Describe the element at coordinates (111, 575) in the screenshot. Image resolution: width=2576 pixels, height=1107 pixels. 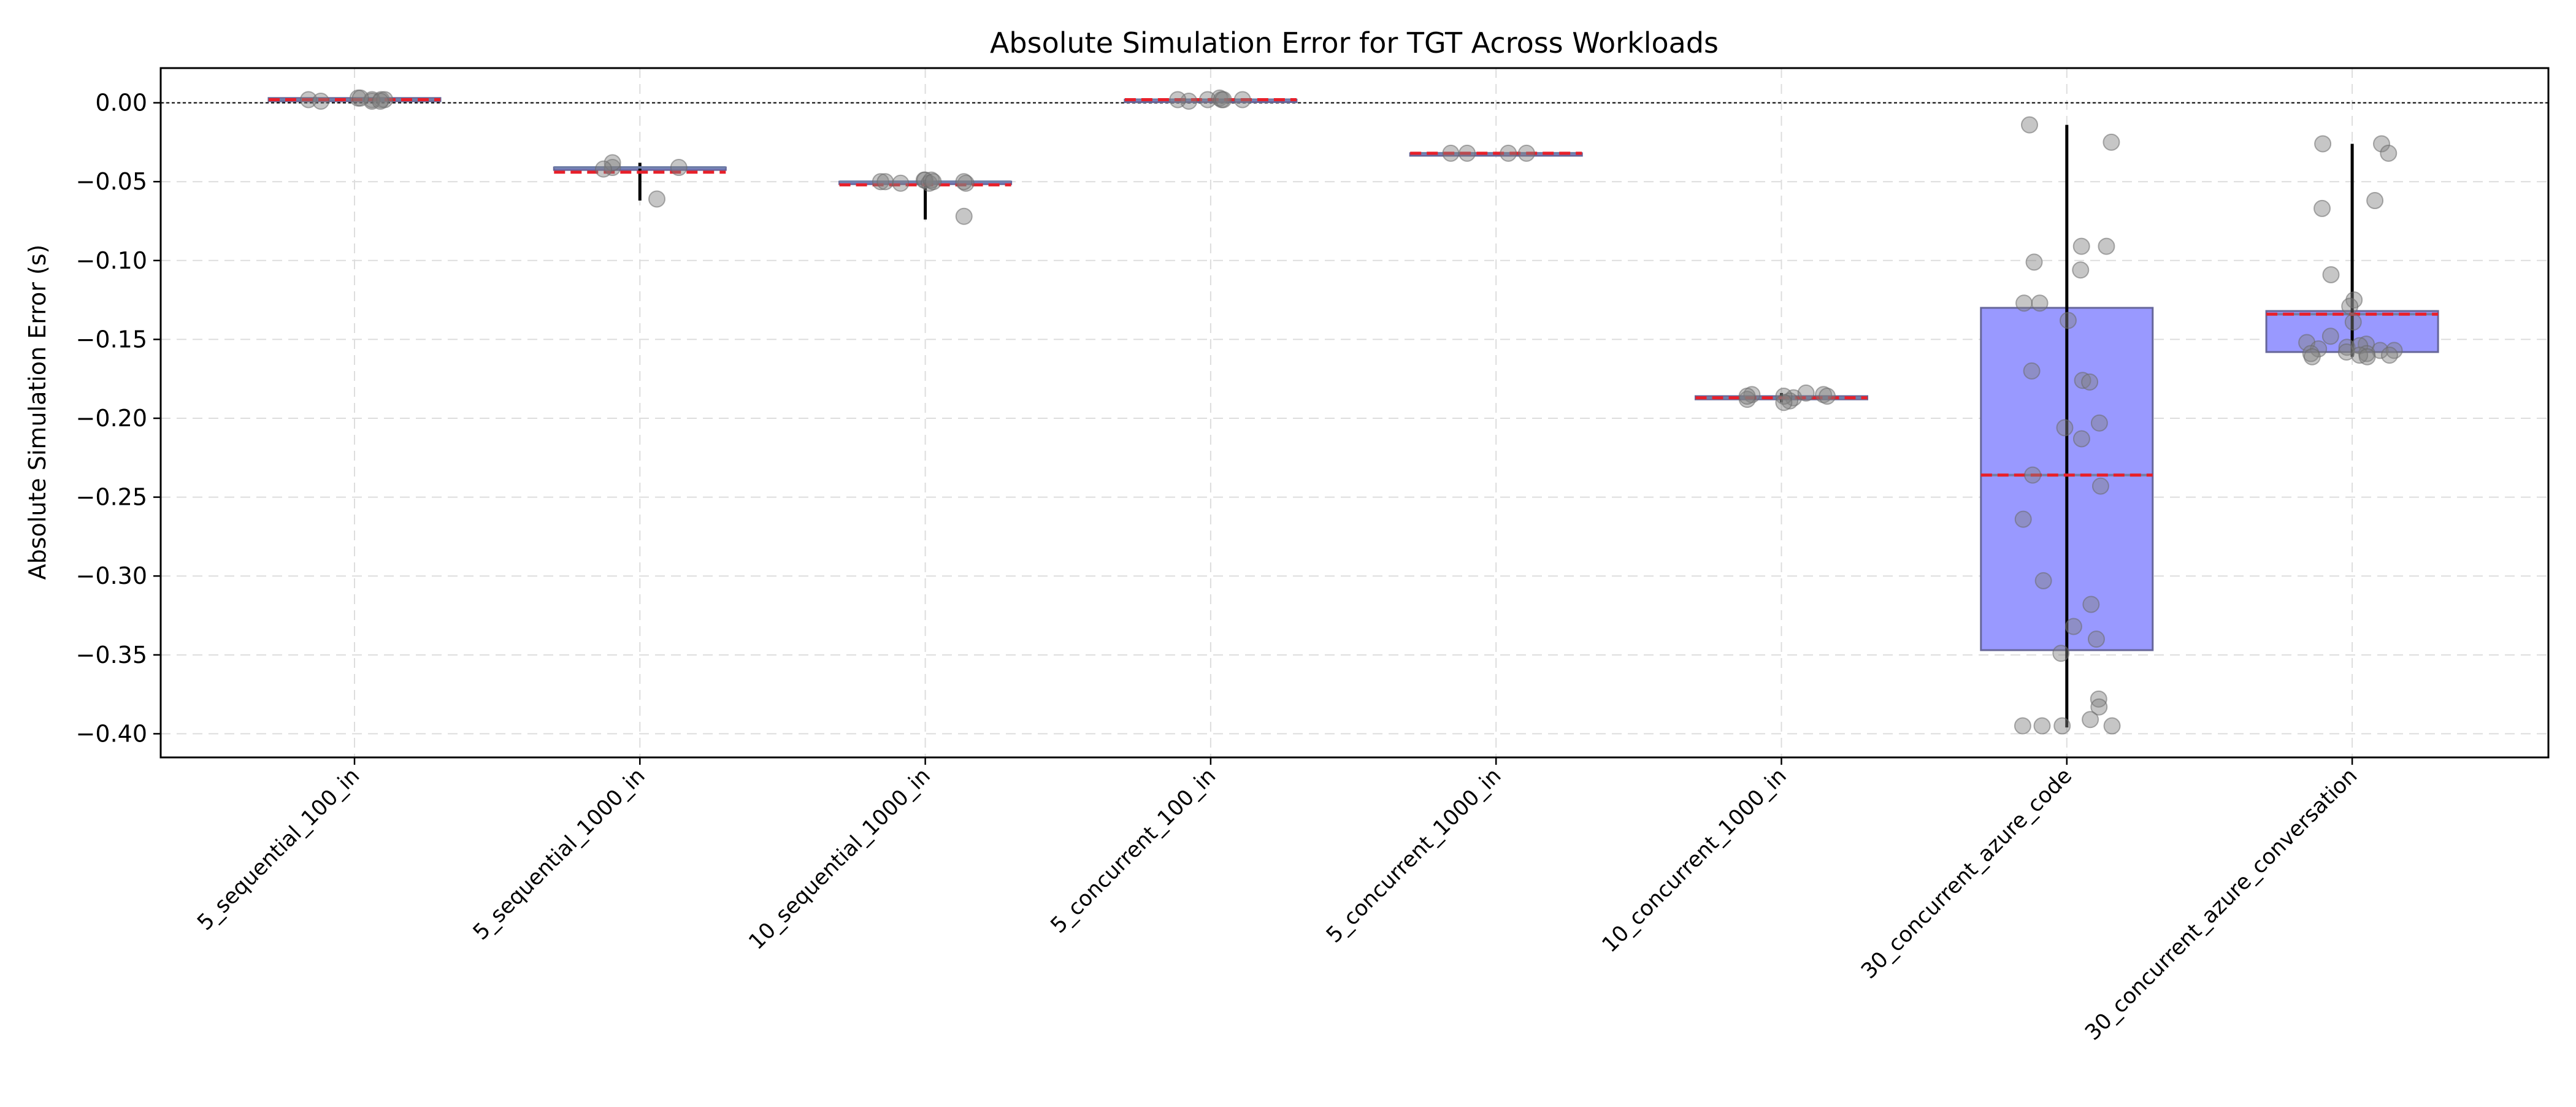
I see `y-tick-label: −0.30` at that location.